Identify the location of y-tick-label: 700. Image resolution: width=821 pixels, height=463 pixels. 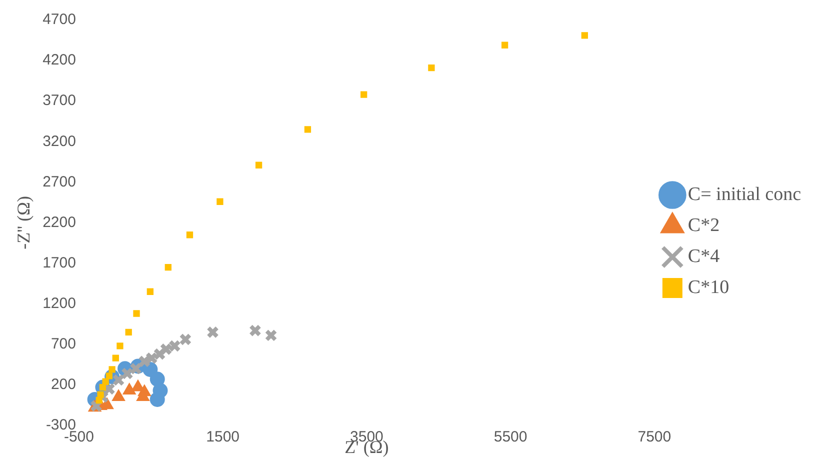
(63, 343).